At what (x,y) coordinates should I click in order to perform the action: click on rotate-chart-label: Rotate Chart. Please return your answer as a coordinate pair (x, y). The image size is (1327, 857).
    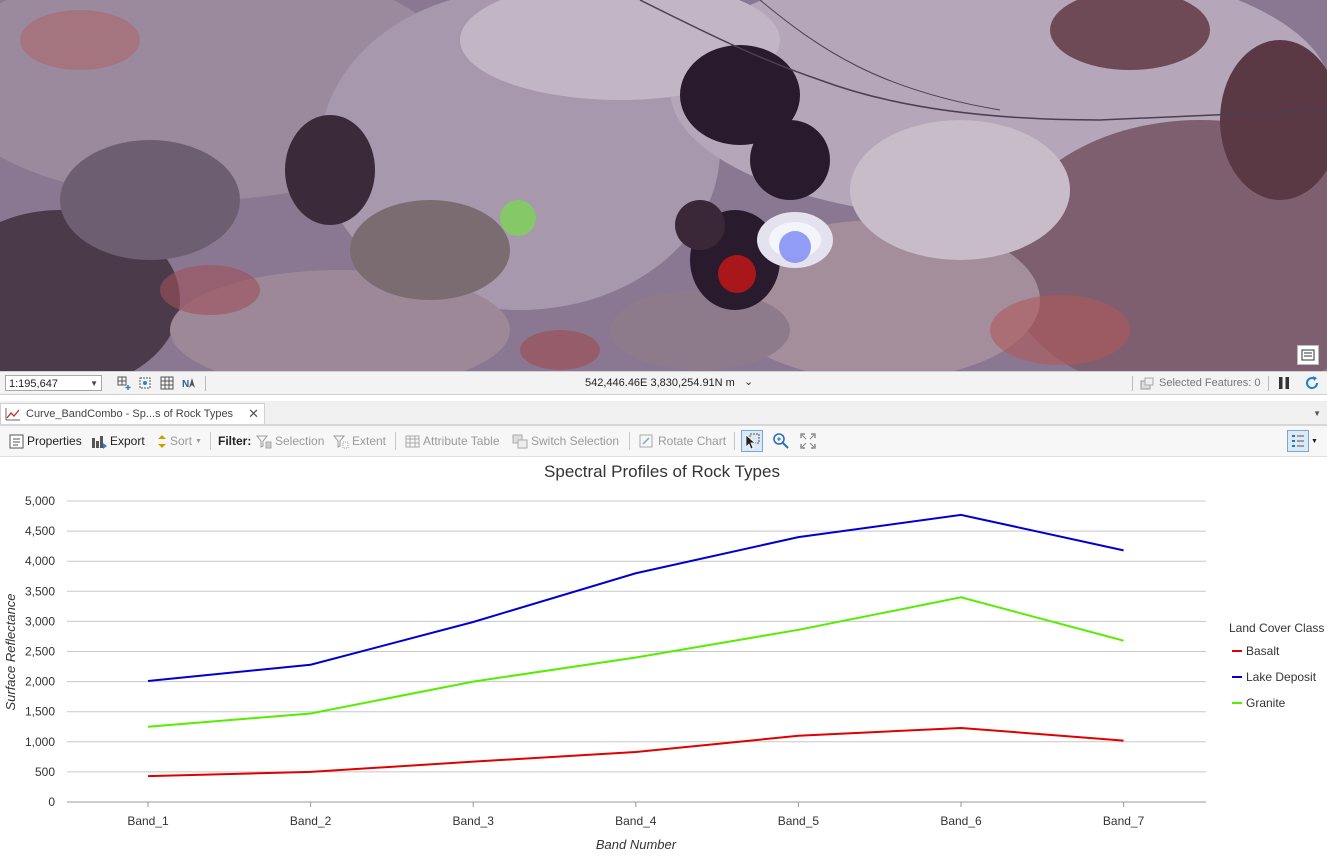
    Looking at the image, I should click on (692, 441).